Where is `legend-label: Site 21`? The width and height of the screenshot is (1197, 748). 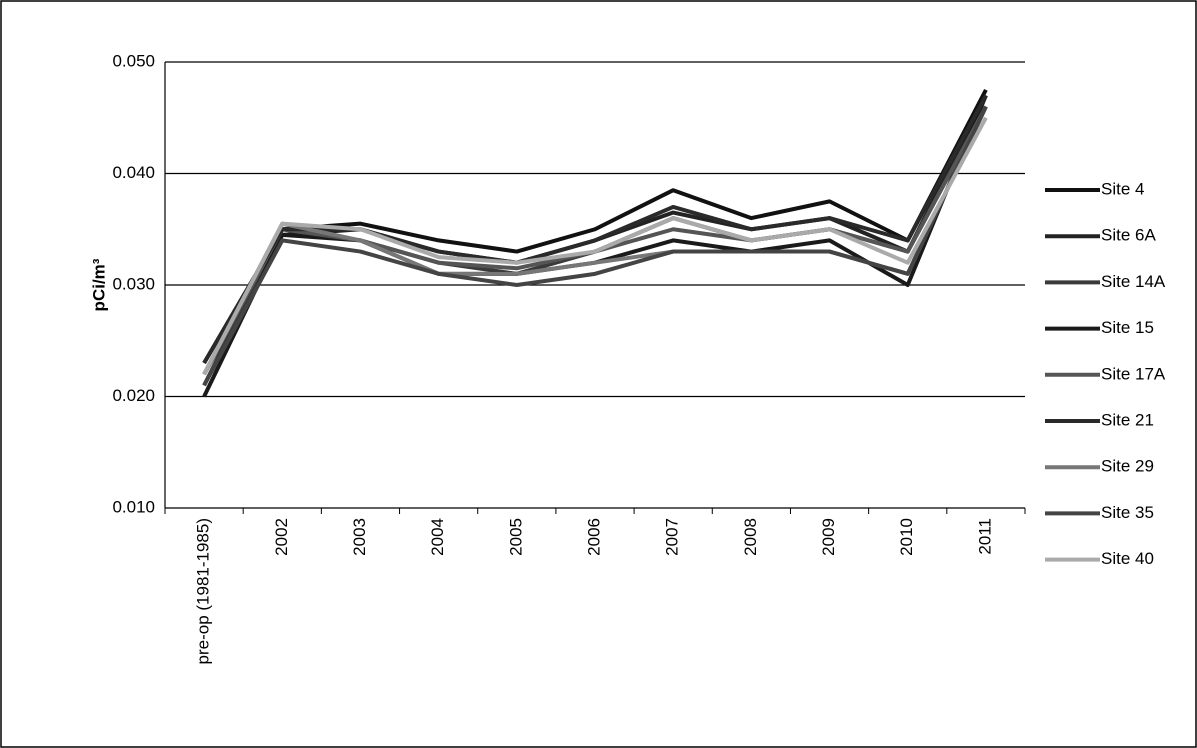
legend-label: Site 21 is located at coordinates (1127, 419).